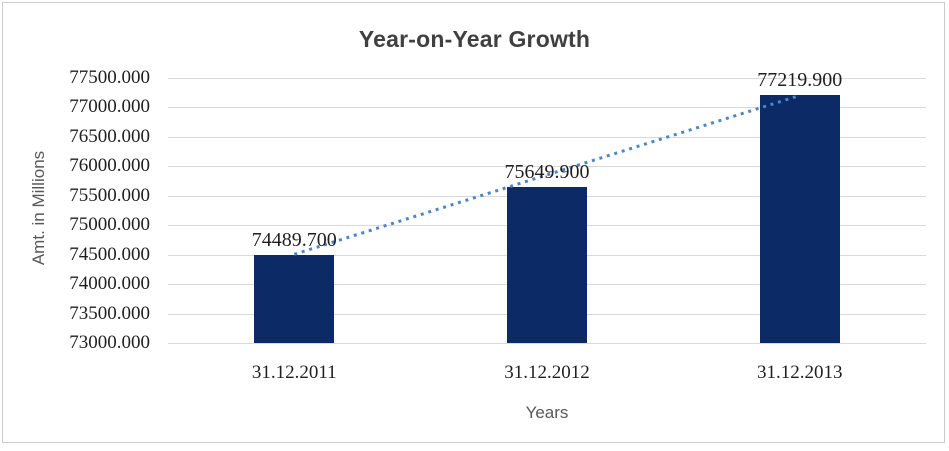 The image size is (949, 451). I want to click on y-tick-label: 77500.000, so click(109, 77).